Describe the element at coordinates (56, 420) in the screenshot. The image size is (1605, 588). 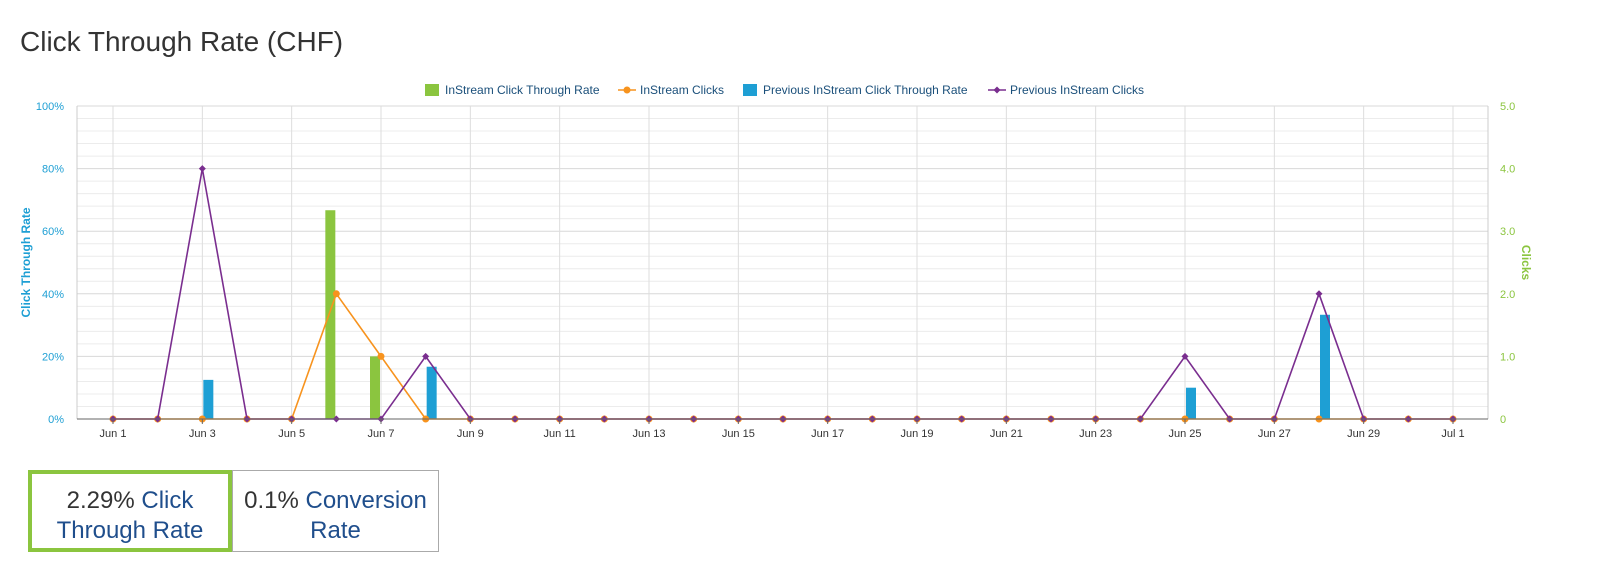
I see `y-tick-label-left: 0%` at that location.